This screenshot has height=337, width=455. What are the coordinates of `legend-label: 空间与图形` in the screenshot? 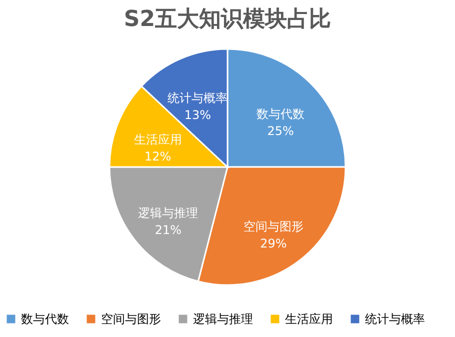 It's located at (131, 319).